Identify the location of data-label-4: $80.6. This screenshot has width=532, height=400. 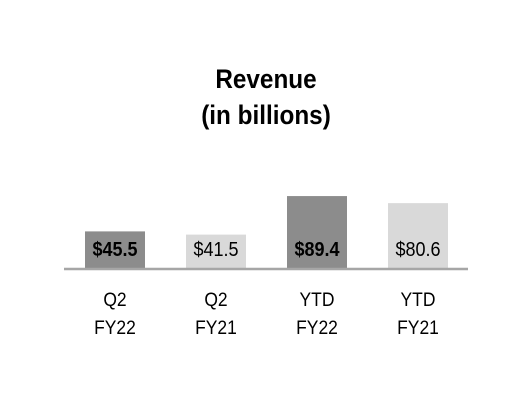
(417, 250).